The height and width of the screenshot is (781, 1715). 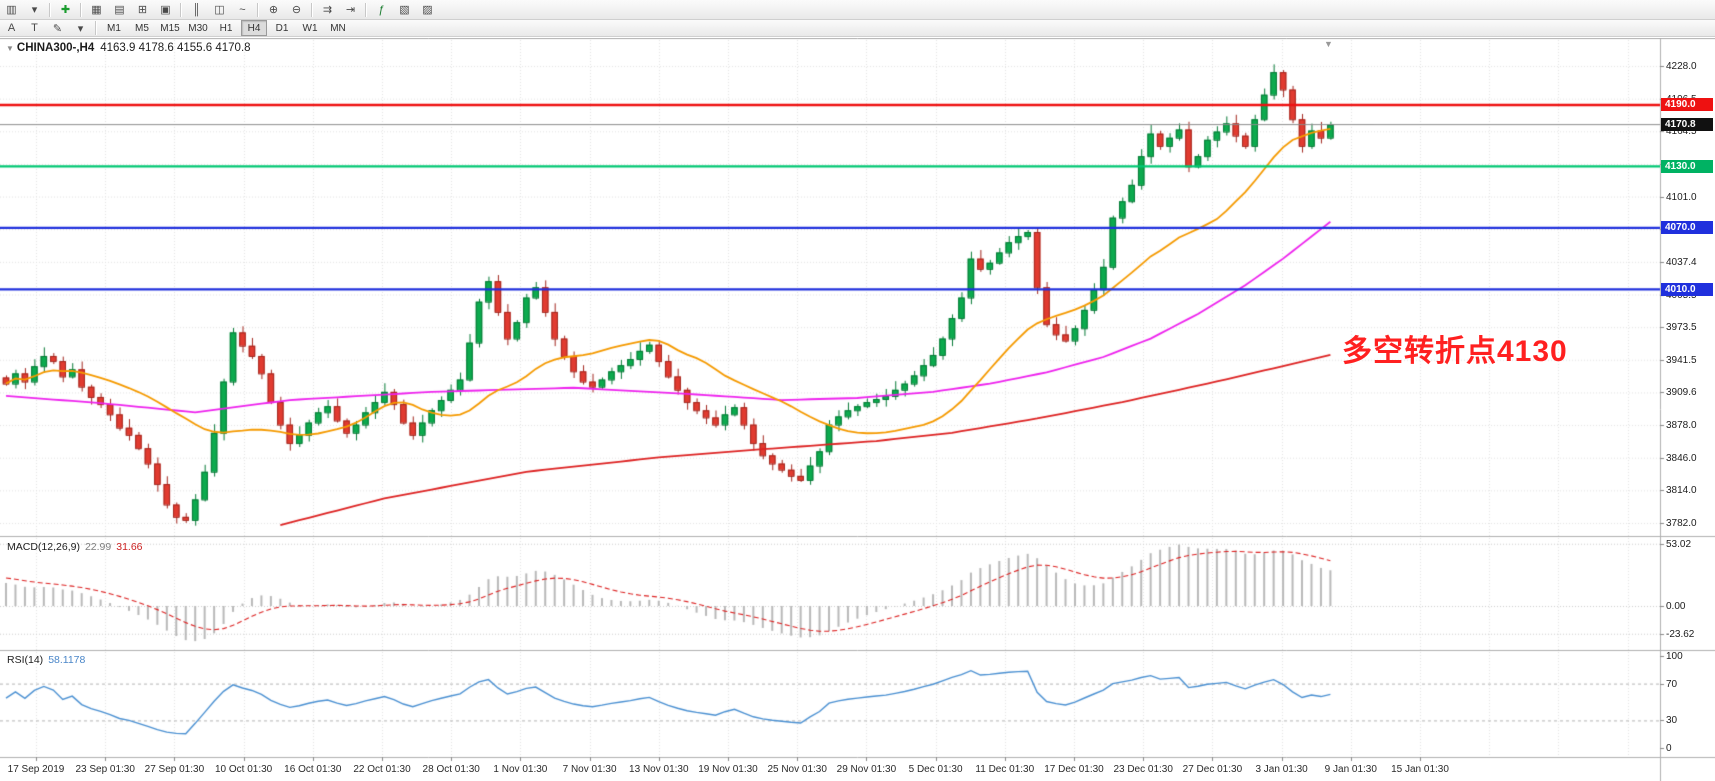 I want to click on price-axis-label: 3846.0, so click(x=1681, y=458).